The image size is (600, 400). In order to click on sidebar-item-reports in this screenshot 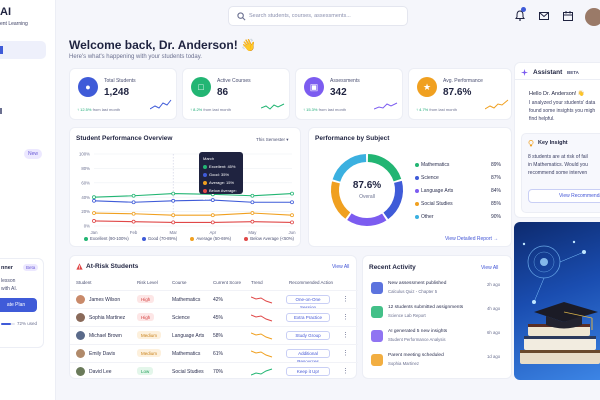, I will do `click(2, 111)`.